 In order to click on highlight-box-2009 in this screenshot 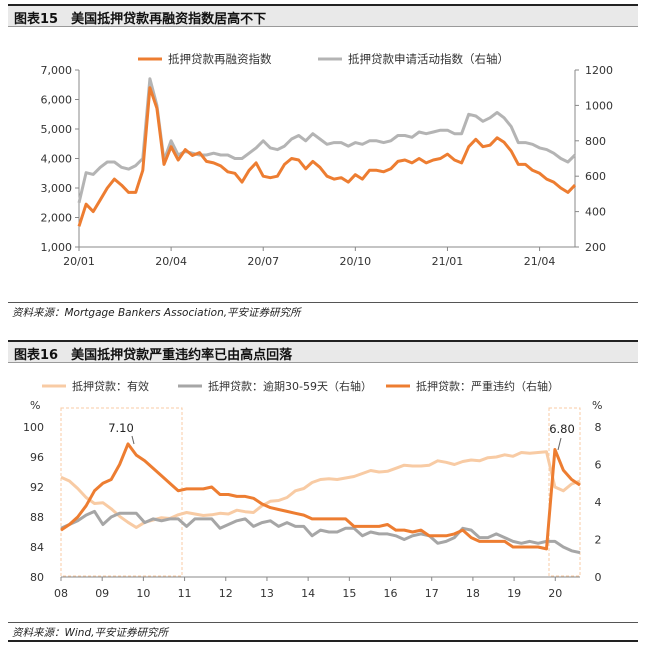, I will do `click(121, 492)`.